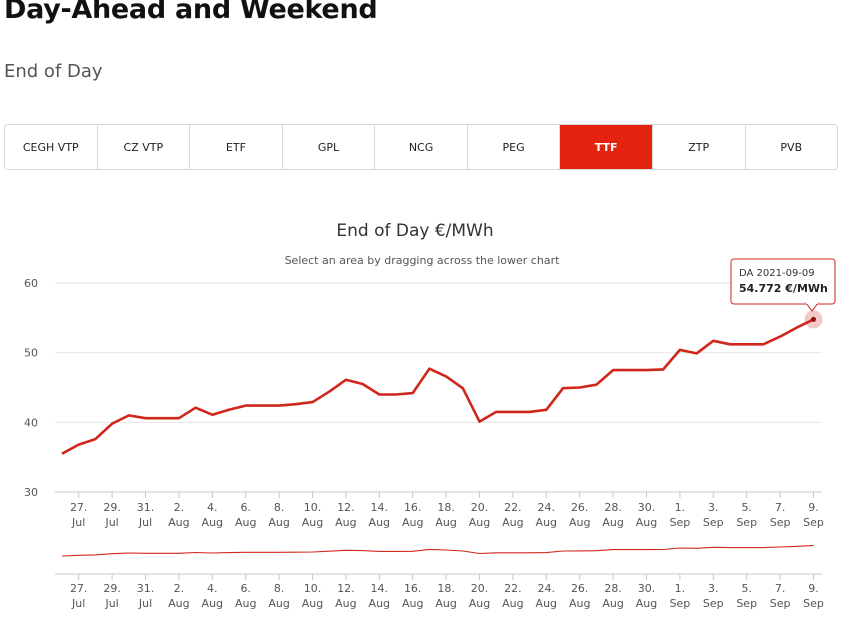 The width and height of the screenshot is (841, 619). Describe the element at coordinates (606, 147) in the screenshot. I see `tab-ttf: TTF` at that location.